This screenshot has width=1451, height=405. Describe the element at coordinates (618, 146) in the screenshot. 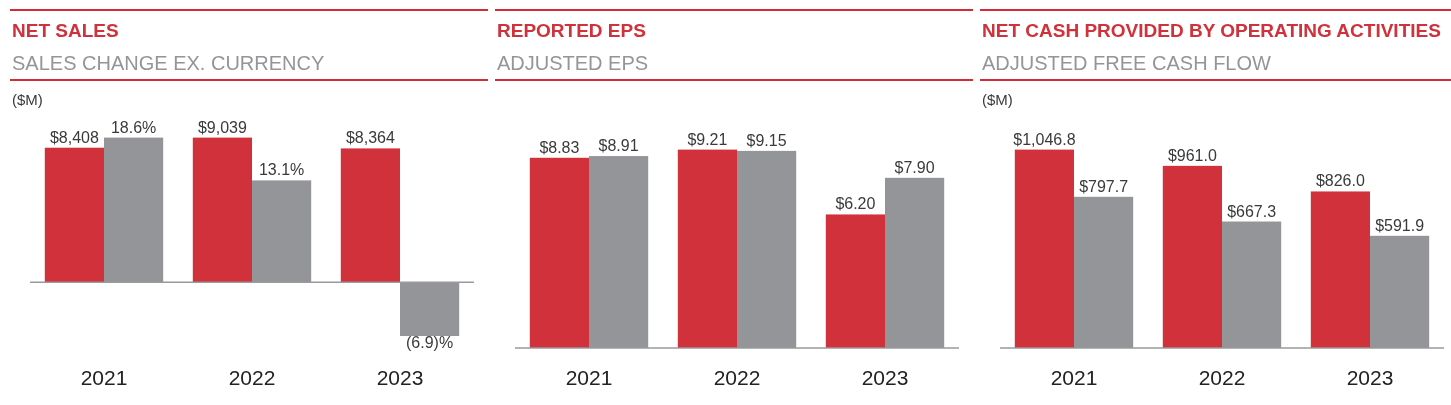

I see `data-label: $8.91` at that location.